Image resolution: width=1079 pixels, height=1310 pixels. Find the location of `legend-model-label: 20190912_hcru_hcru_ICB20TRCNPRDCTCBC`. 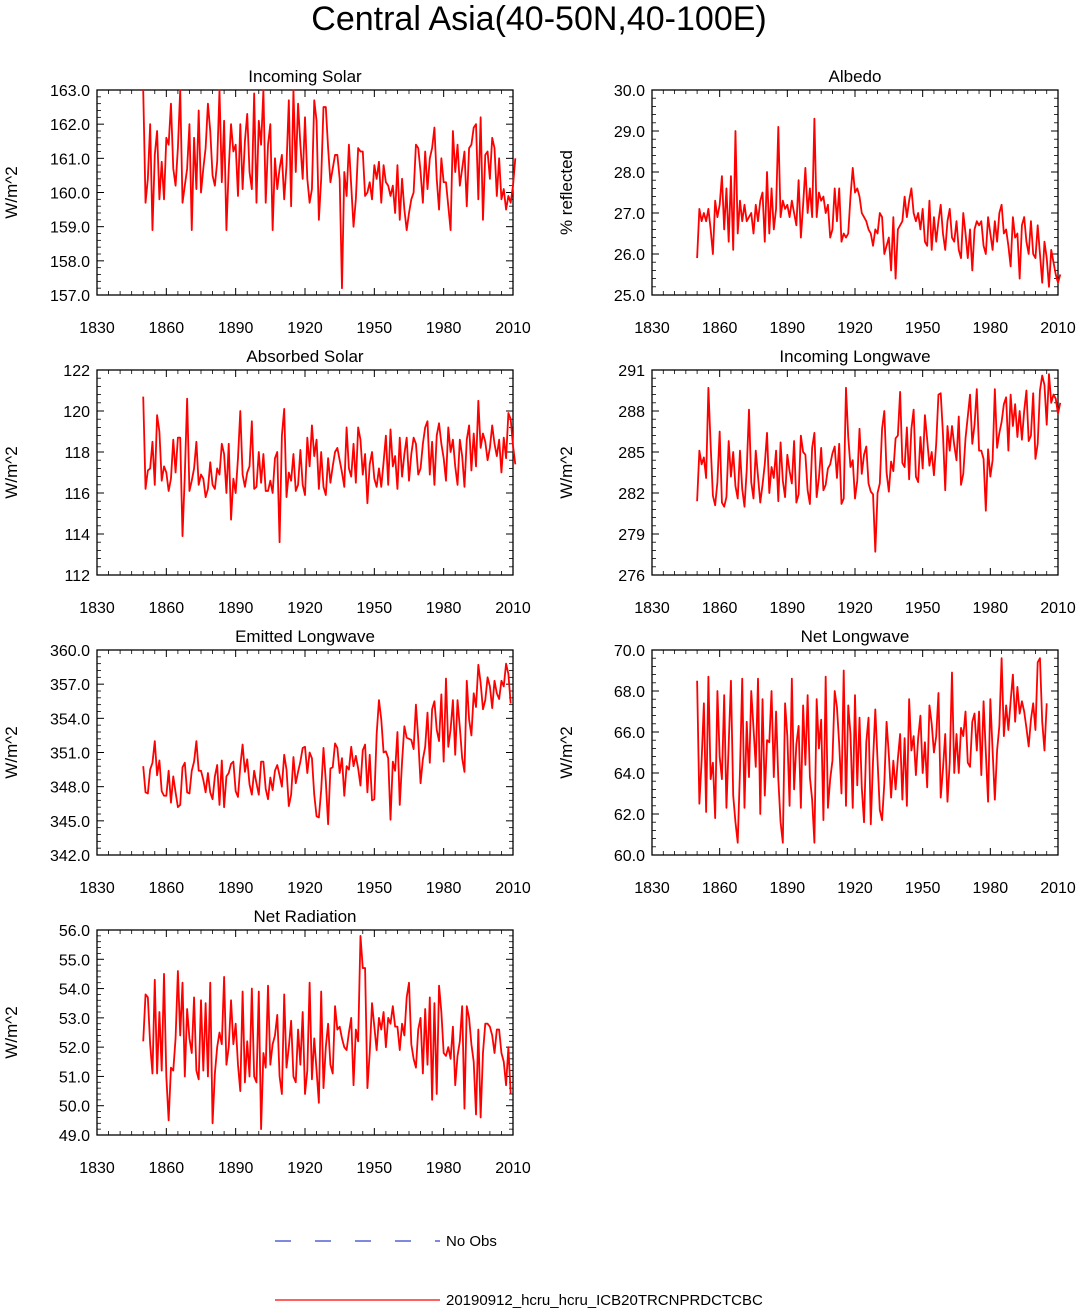

legend-model-label: 20190912_hcru_hcru_ICB20TRCNPRDCTCBC is located at coordinates (604, 1300).